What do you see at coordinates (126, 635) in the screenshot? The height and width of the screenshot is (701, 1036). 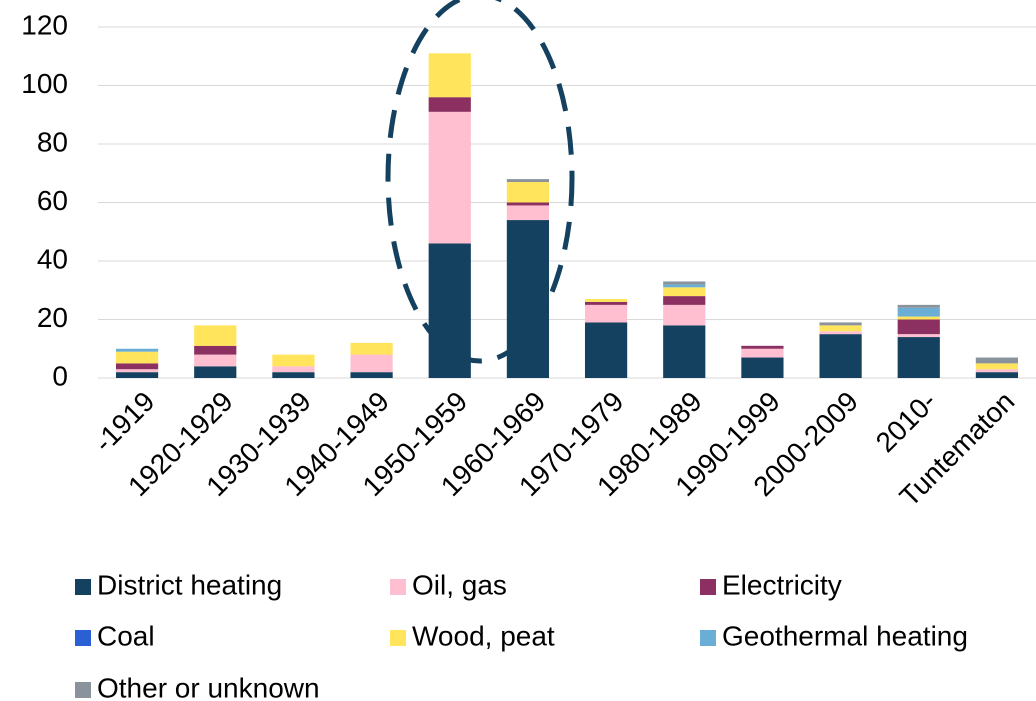 I see `legend-label: Coal` at bounding box center [126, 635].